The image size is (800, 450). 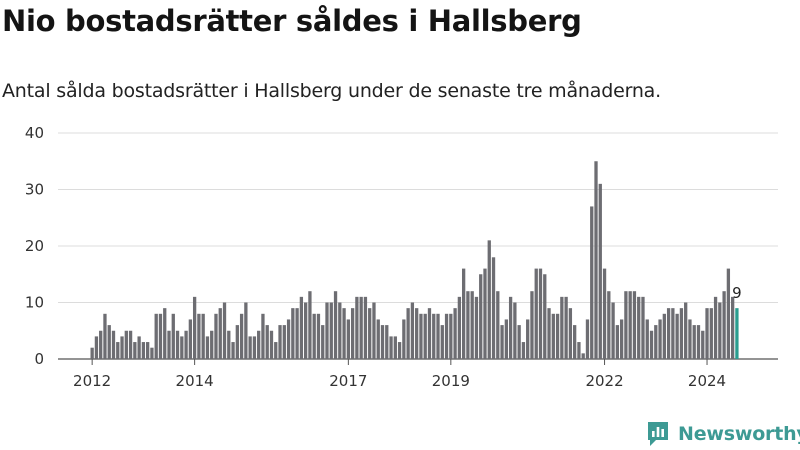 I want to click on bar-value-label: 9, so click(x=737, y=293).